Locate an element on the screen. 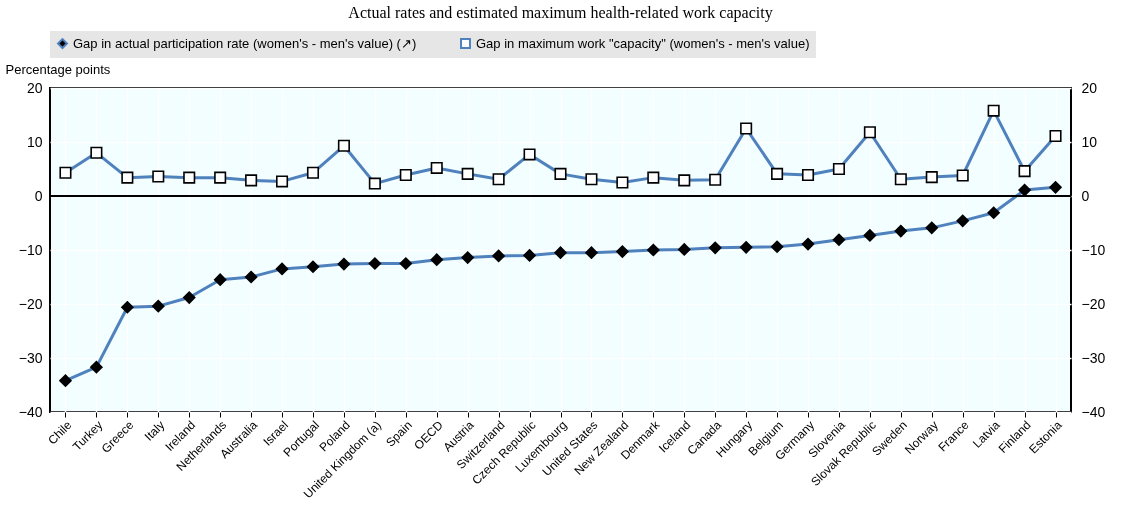 The width and height of the screenshot is (1122, 515). legend-label: Gap in maximum work "capacity" (women's - men's value) is located at coordinates (643, 43).